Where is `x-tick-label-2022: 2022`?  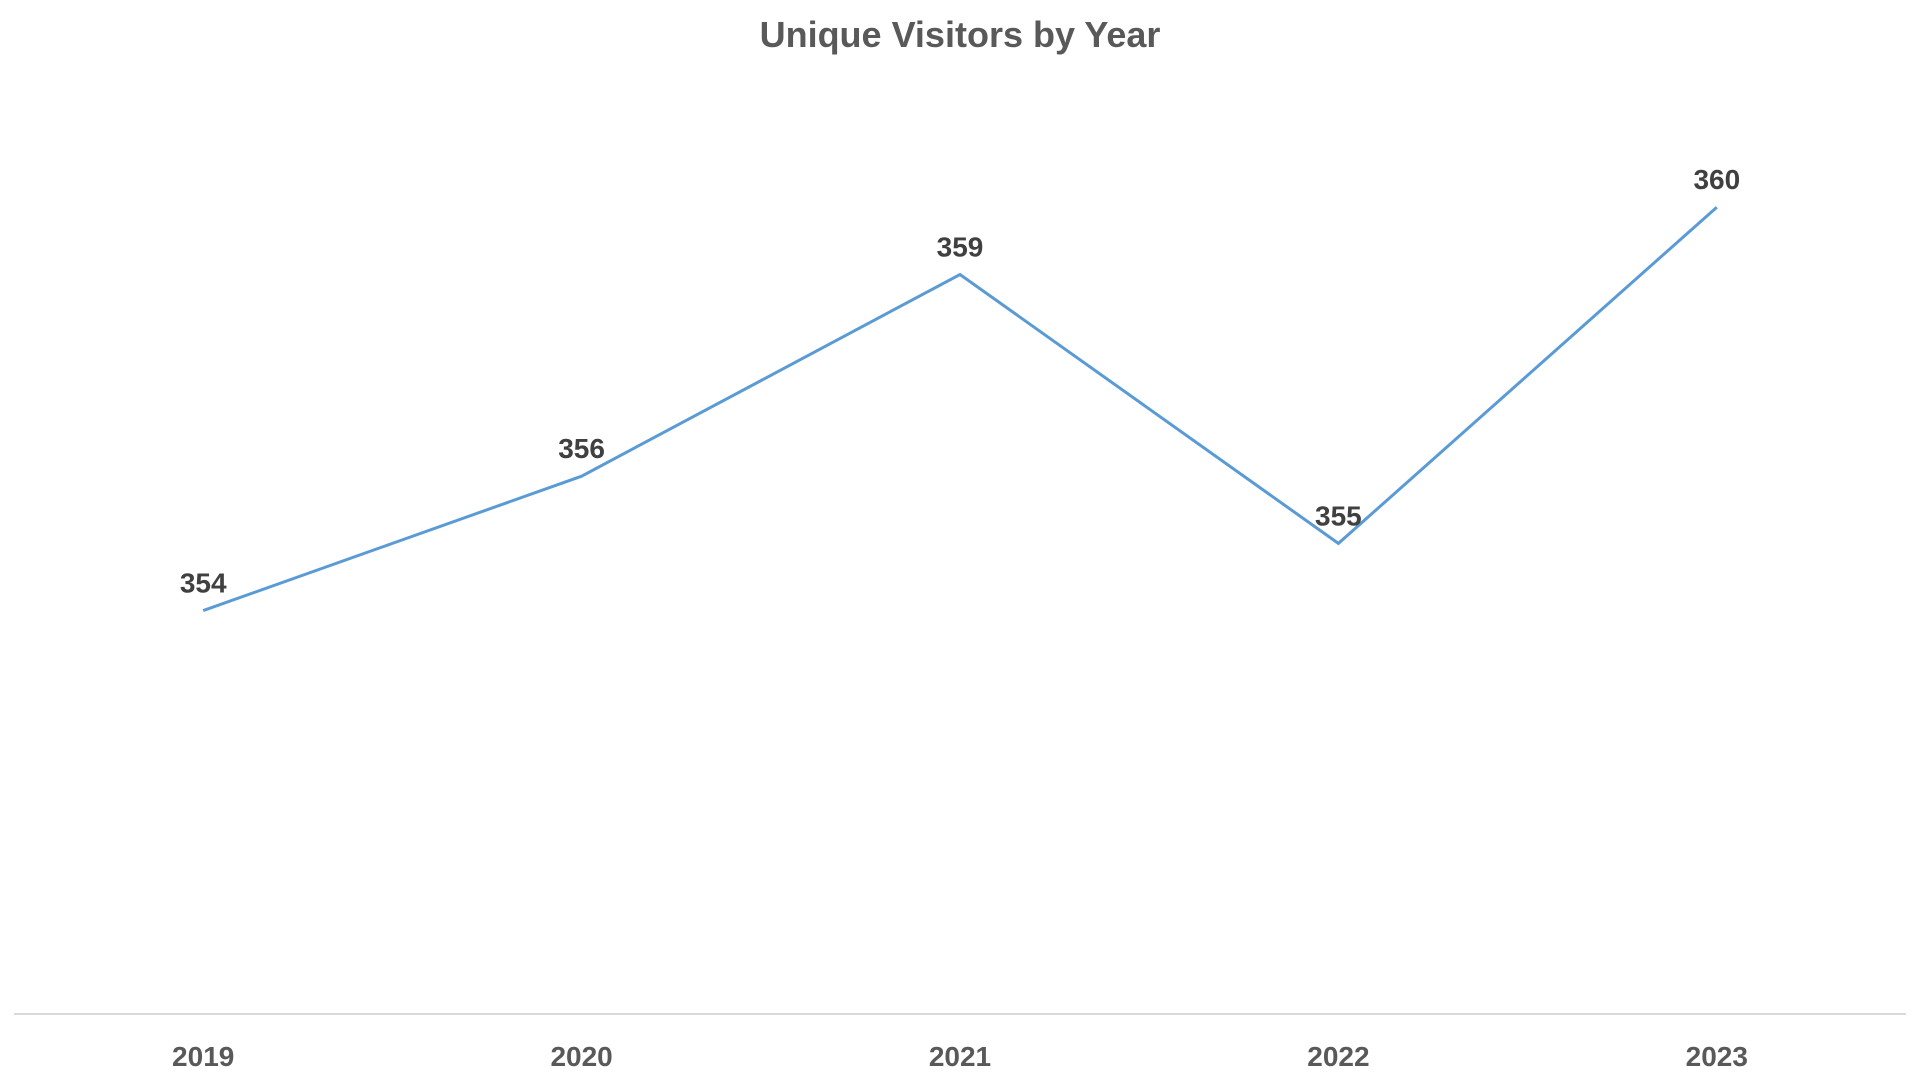
x-tick-label-2022: 2022 is located at coordinates (1338, 1056).